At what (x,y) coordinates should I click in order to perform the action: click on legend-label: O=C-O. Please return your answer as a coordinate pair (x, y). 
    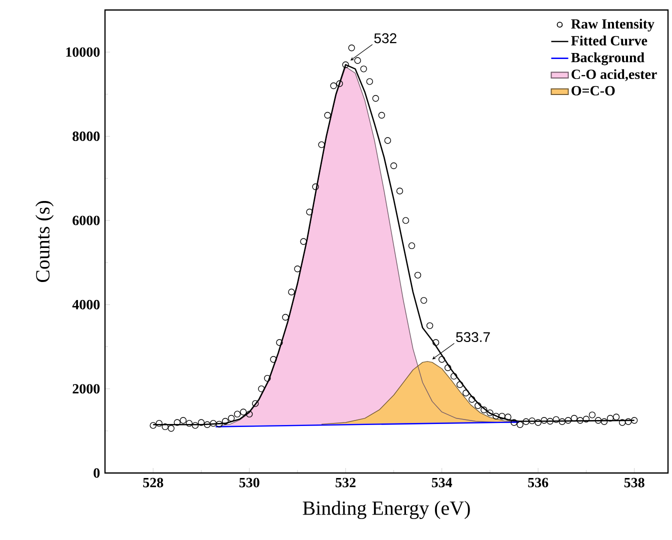
    Looking at the image, I should click on (593, 91).